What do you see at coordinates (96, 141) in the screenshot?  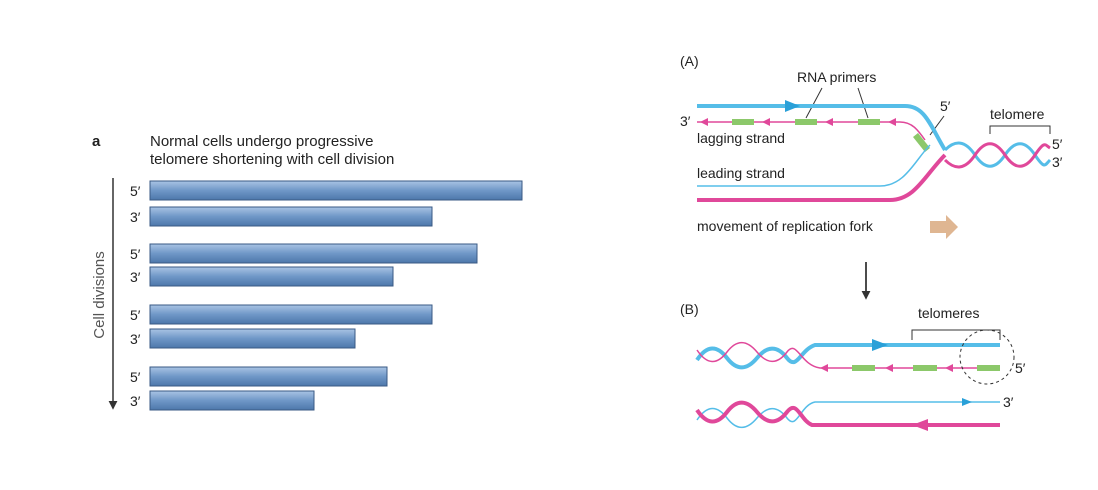 I see `panel-label: a` at bounding box center [96, 141].